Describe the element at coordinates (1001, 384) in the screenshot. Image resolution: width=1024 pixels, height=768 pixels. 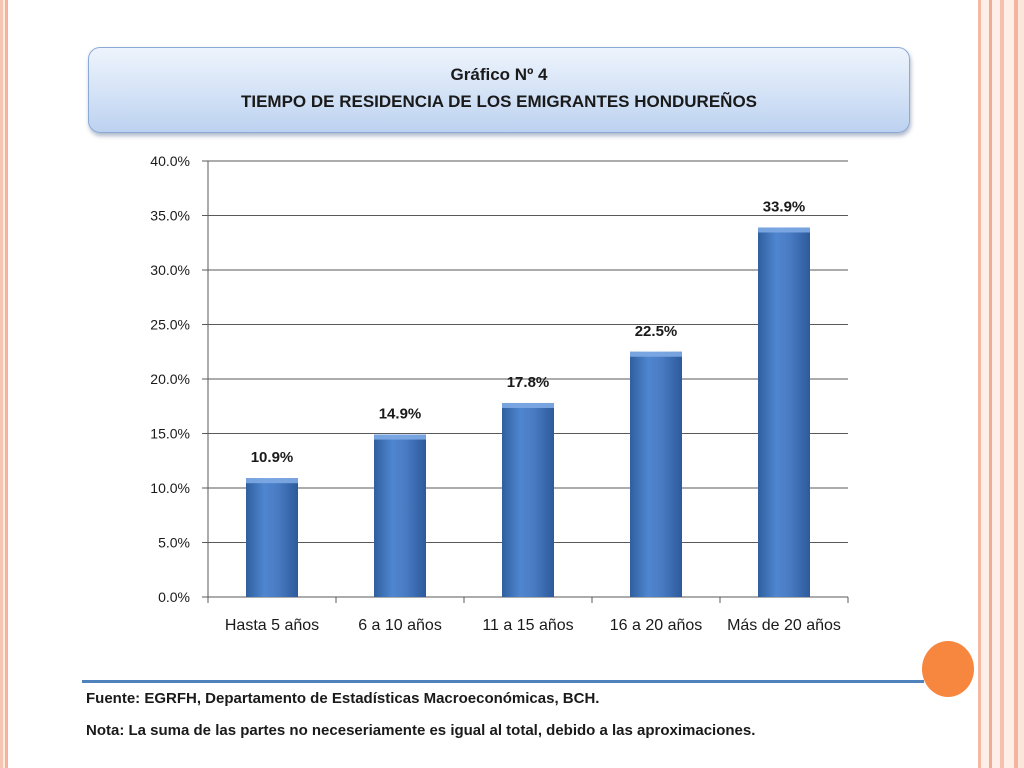
I see `right-frame-decoration` at that location.